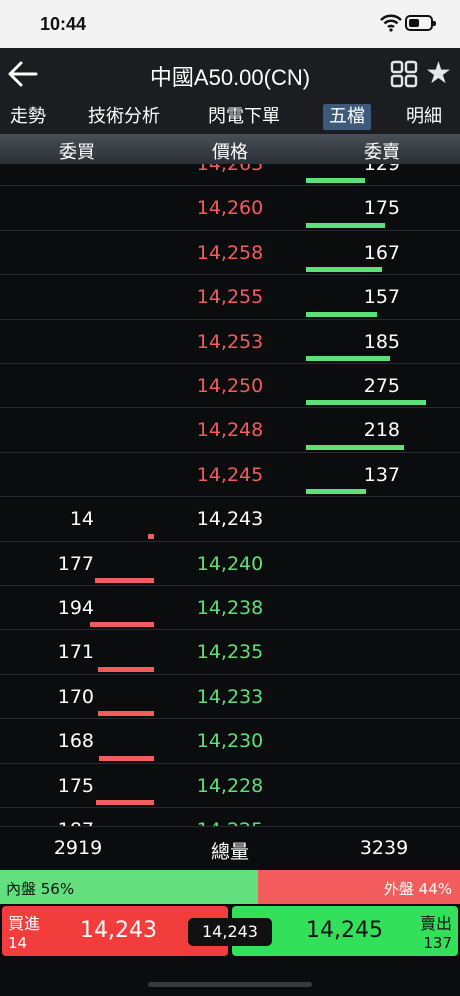 The image size is (460, 996). I want to click on ask-row: 14,260 175, so click(230, 208).